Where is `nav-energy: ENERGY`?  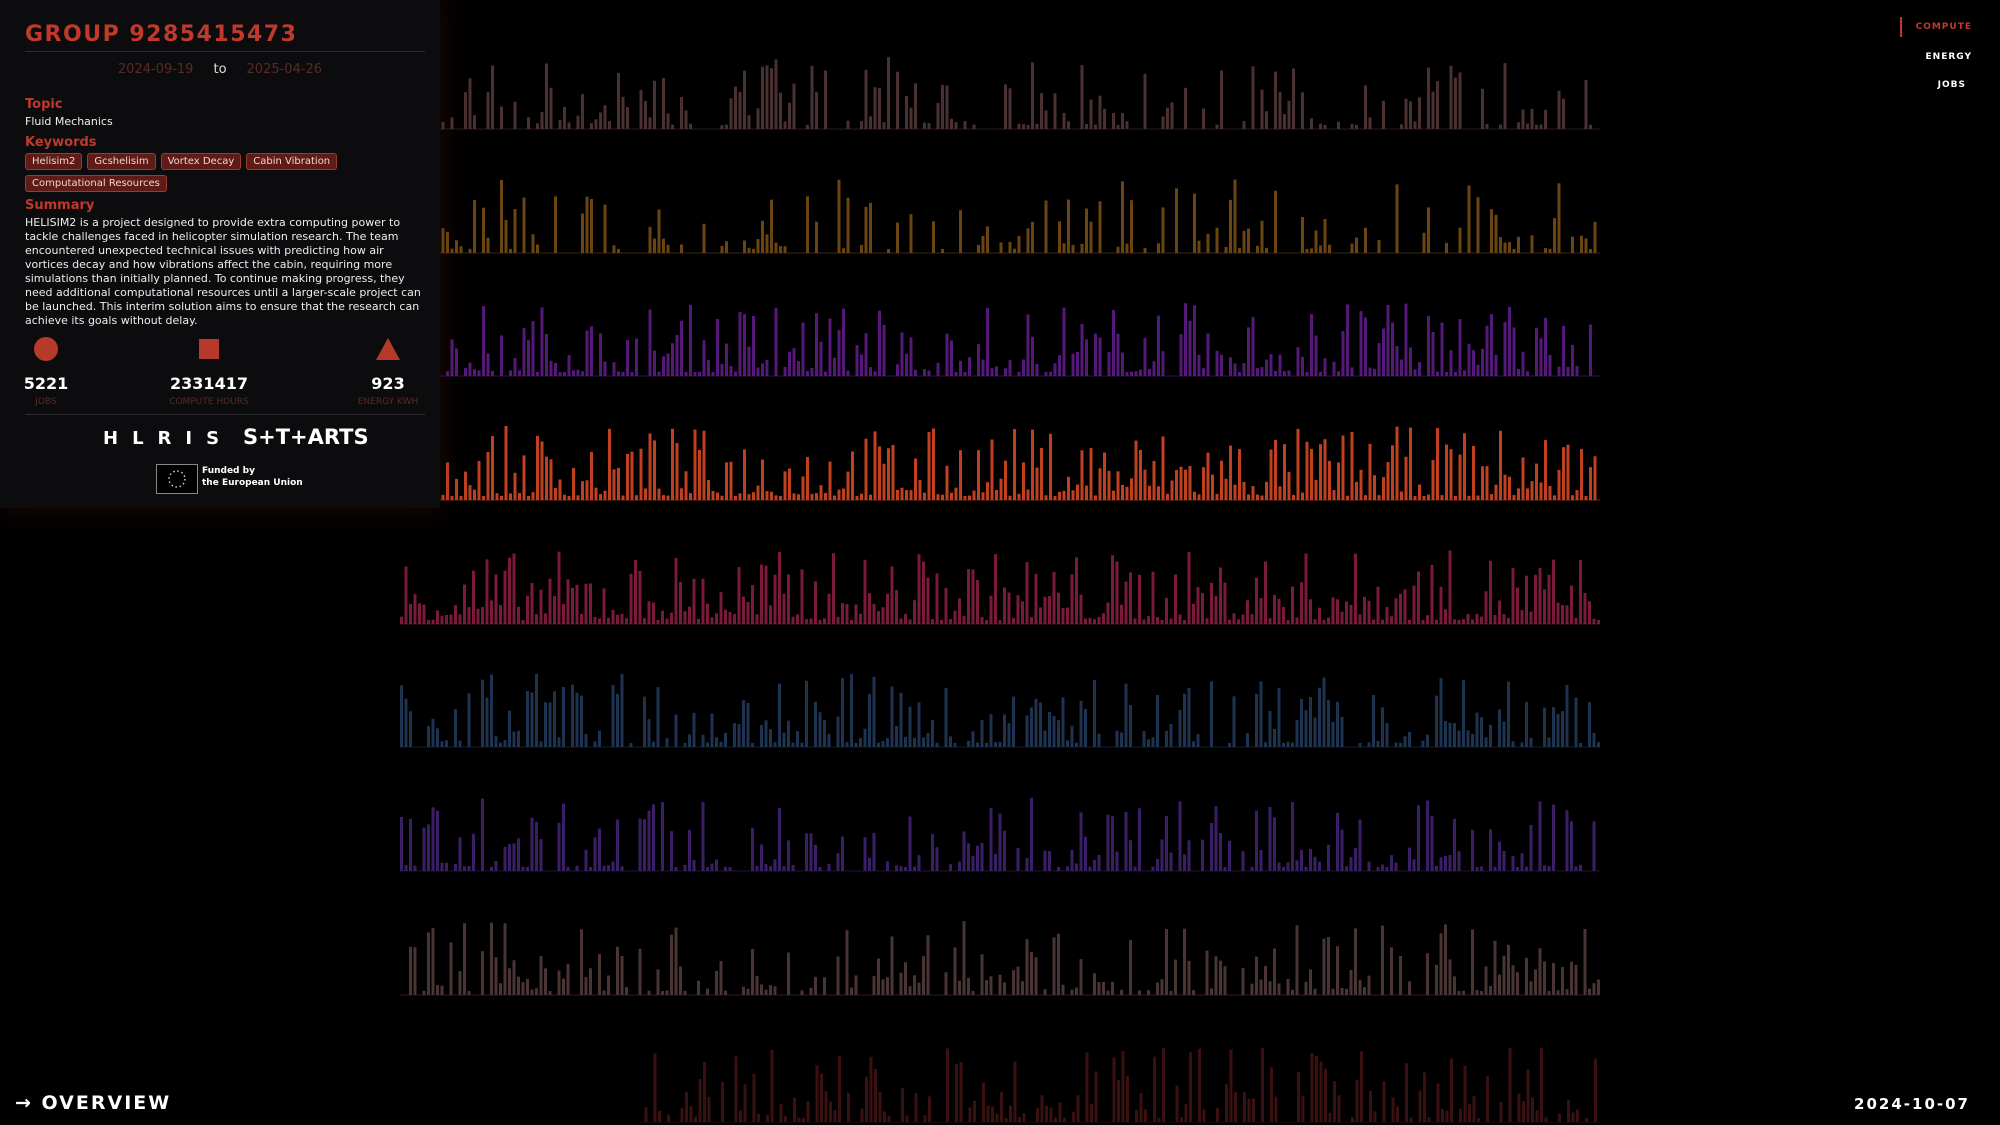 nav-energy: ENERGY is located at coordinates (1948, 57).